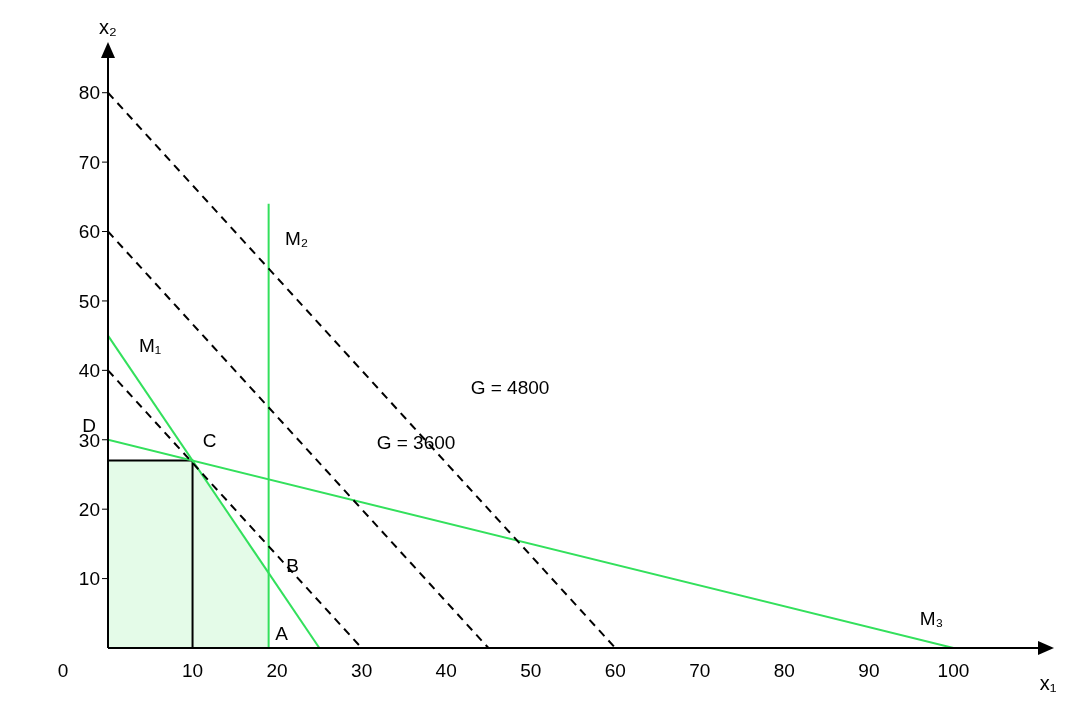 The image size is (1086, 715). Describe the element at coordinates (362, 671) in the screenshot. I see `x-tick-label: 30` at that location.